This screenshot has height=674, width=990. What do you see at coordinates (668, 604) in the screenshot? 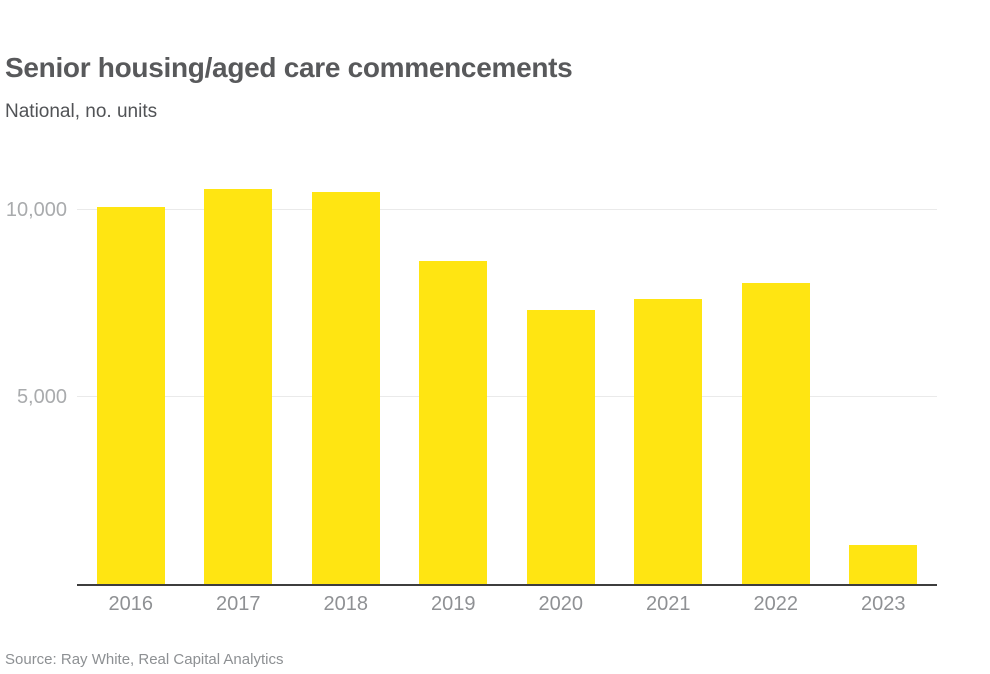
I see `x-tick-label-2021: 2021` at bounding box center [668, 604].